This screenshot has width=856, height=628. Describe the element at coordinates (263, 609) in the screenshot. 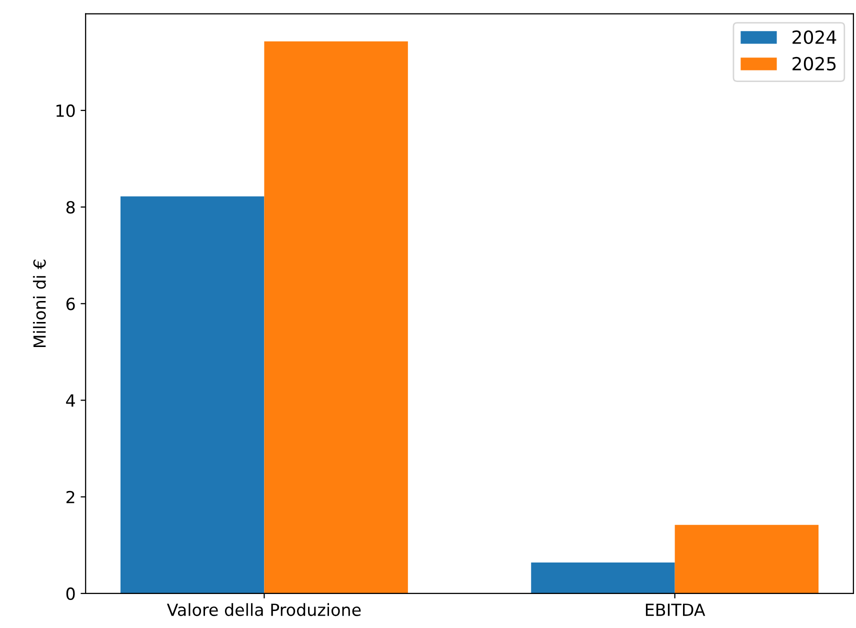

I see `x-tick-label: Valore della Produzione` at that location.